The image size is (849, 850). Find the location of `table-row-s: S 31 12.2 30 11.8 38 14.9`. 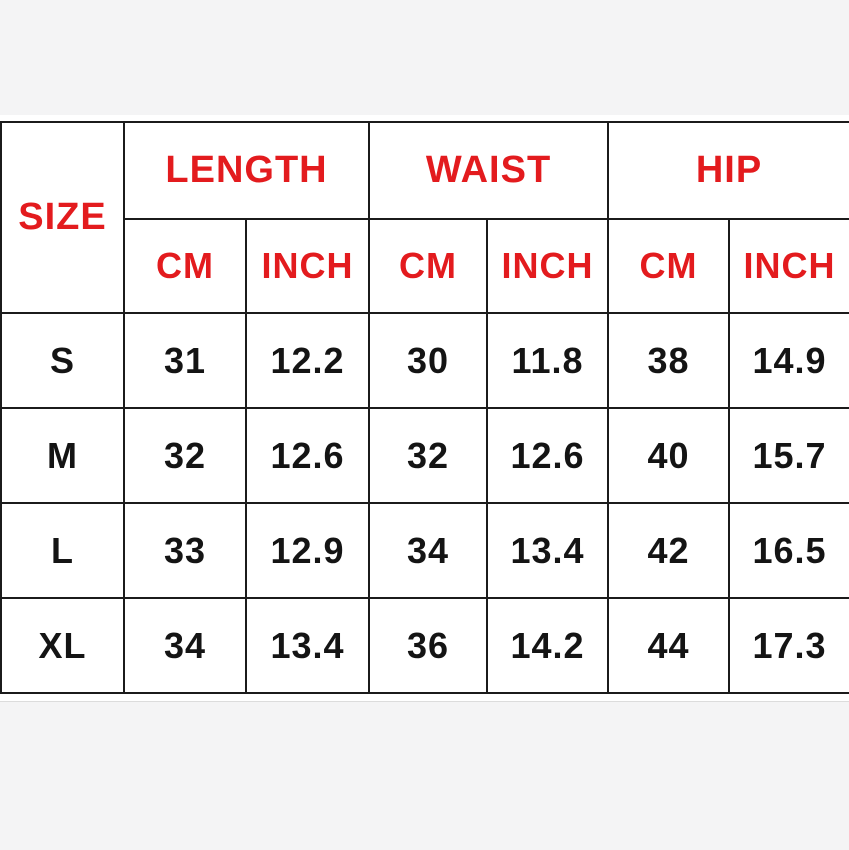

table-row-s: S 31 12.2 30 11.8 38 14.9 is located at coordinates (424, 360).